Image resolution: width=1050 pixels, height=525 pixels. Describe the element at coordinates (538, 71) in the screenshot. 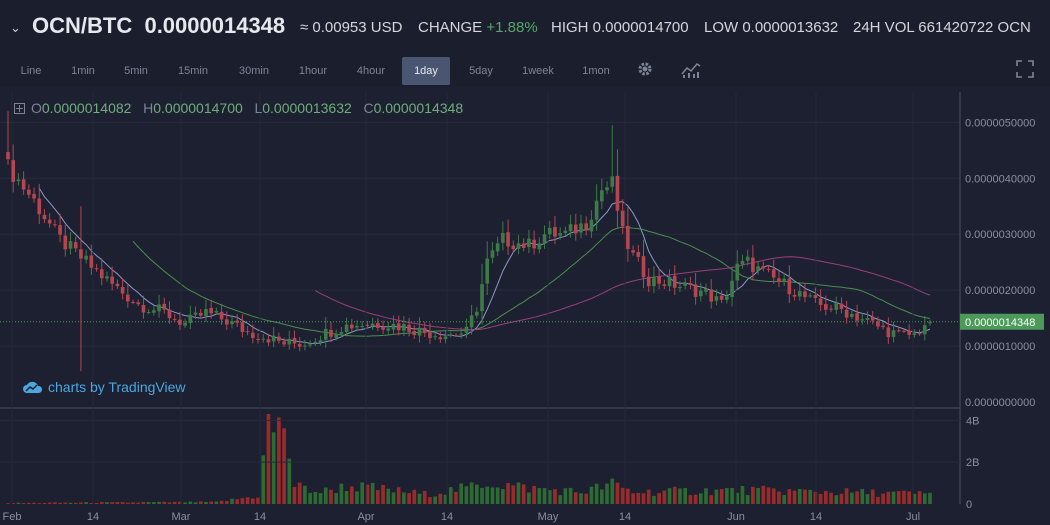

I see `timeframe-1week: 1week` at that location.